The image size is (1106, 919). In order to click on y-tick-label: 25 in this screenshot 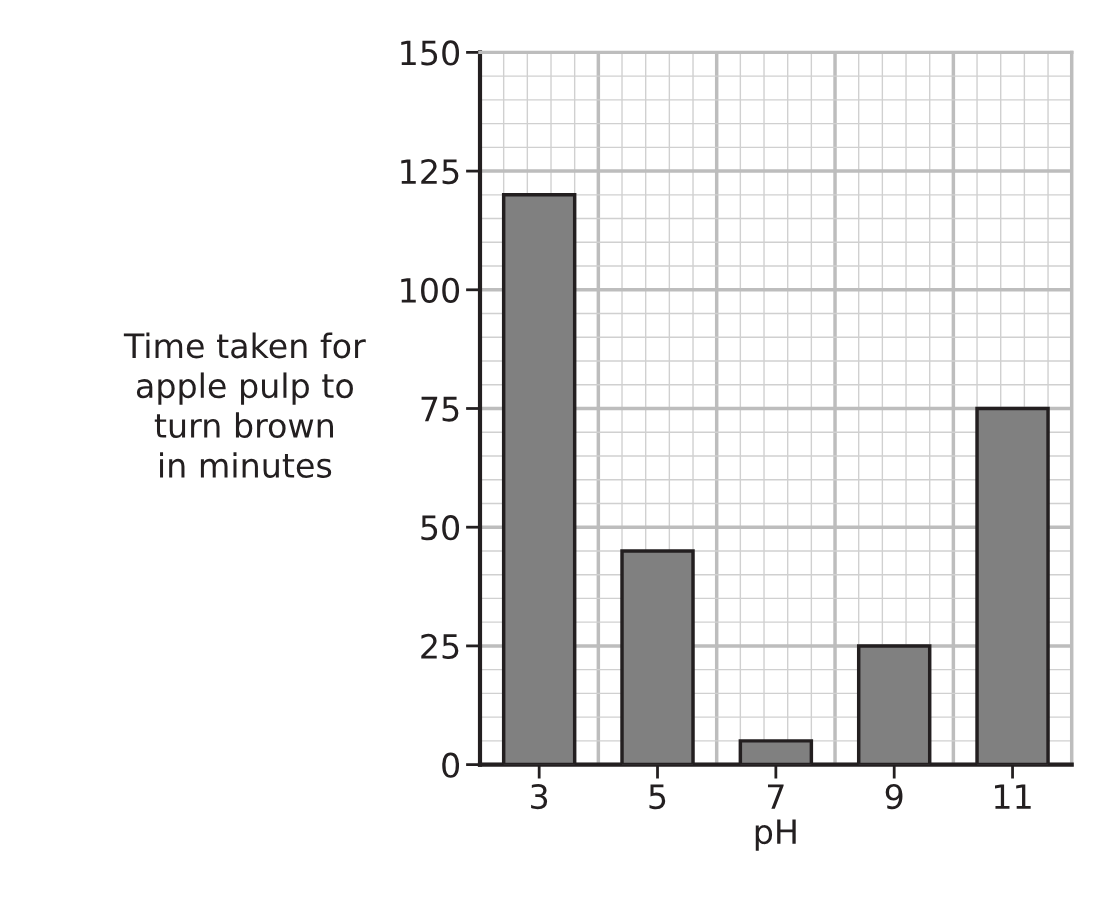, I will do `click(440, 646)`.